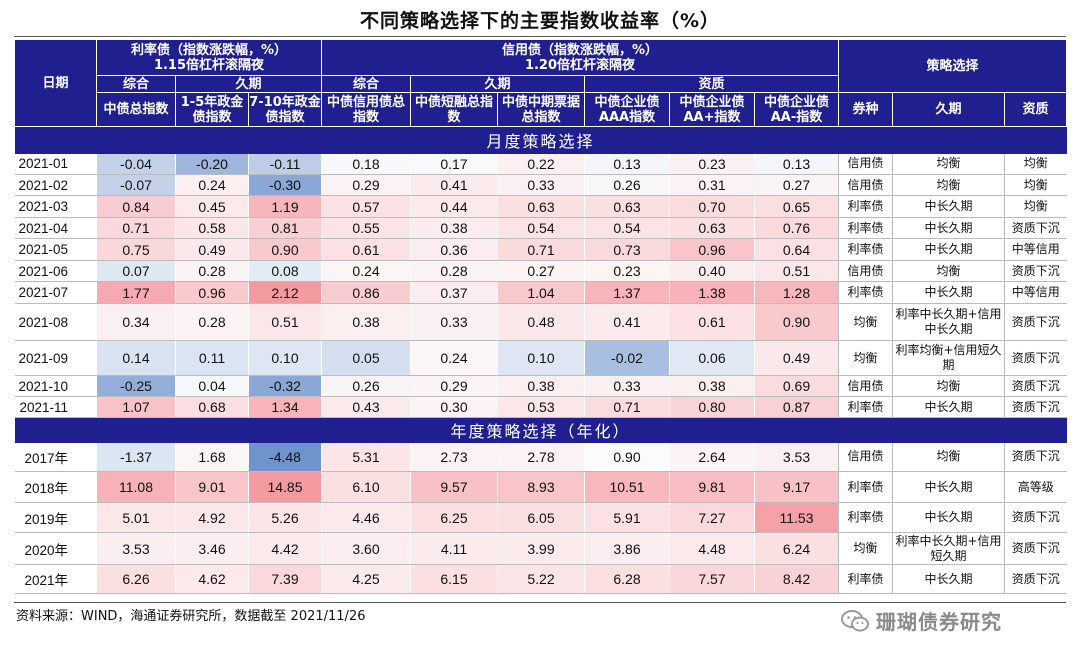  I want to click on value-cell: 2.78, so click(541, 457).